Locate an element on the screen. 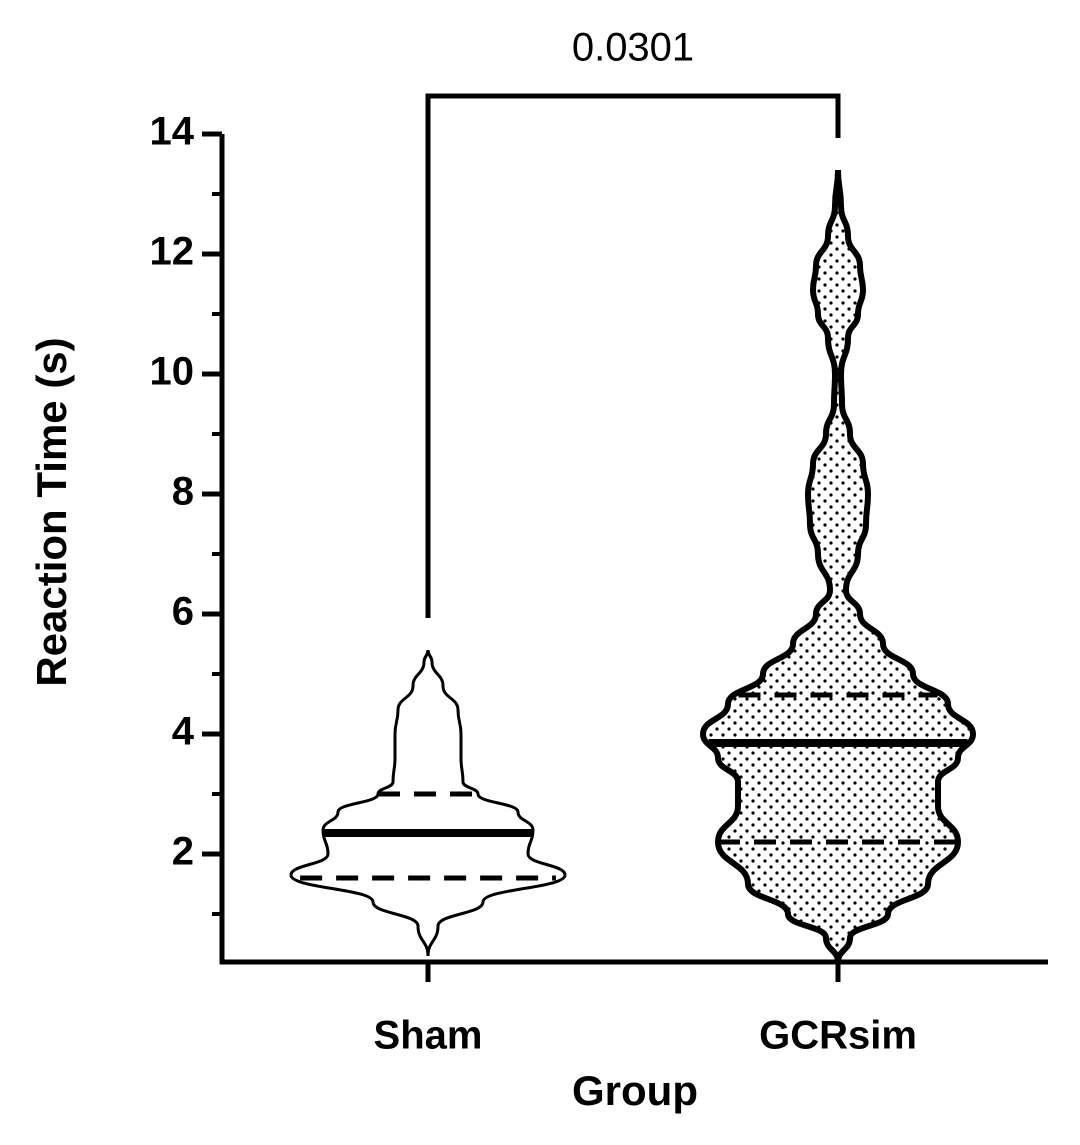  y-tick-label: 12 is located at coordinates (172, 252).